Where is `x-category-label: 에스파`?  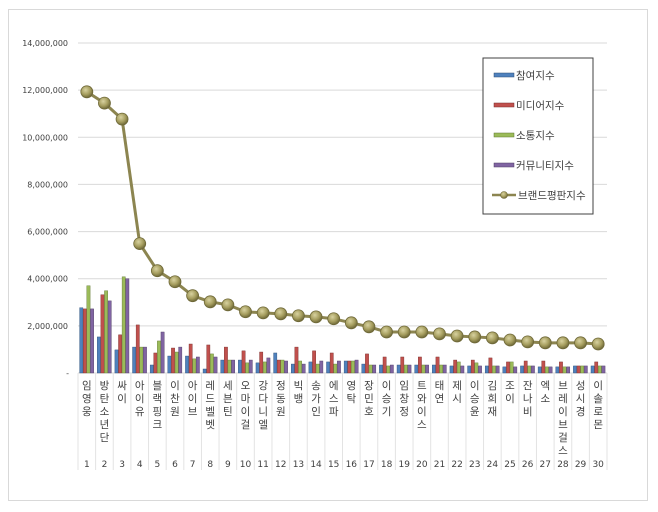
x-category-label: 에스파 is located at coordinates (334, 399).